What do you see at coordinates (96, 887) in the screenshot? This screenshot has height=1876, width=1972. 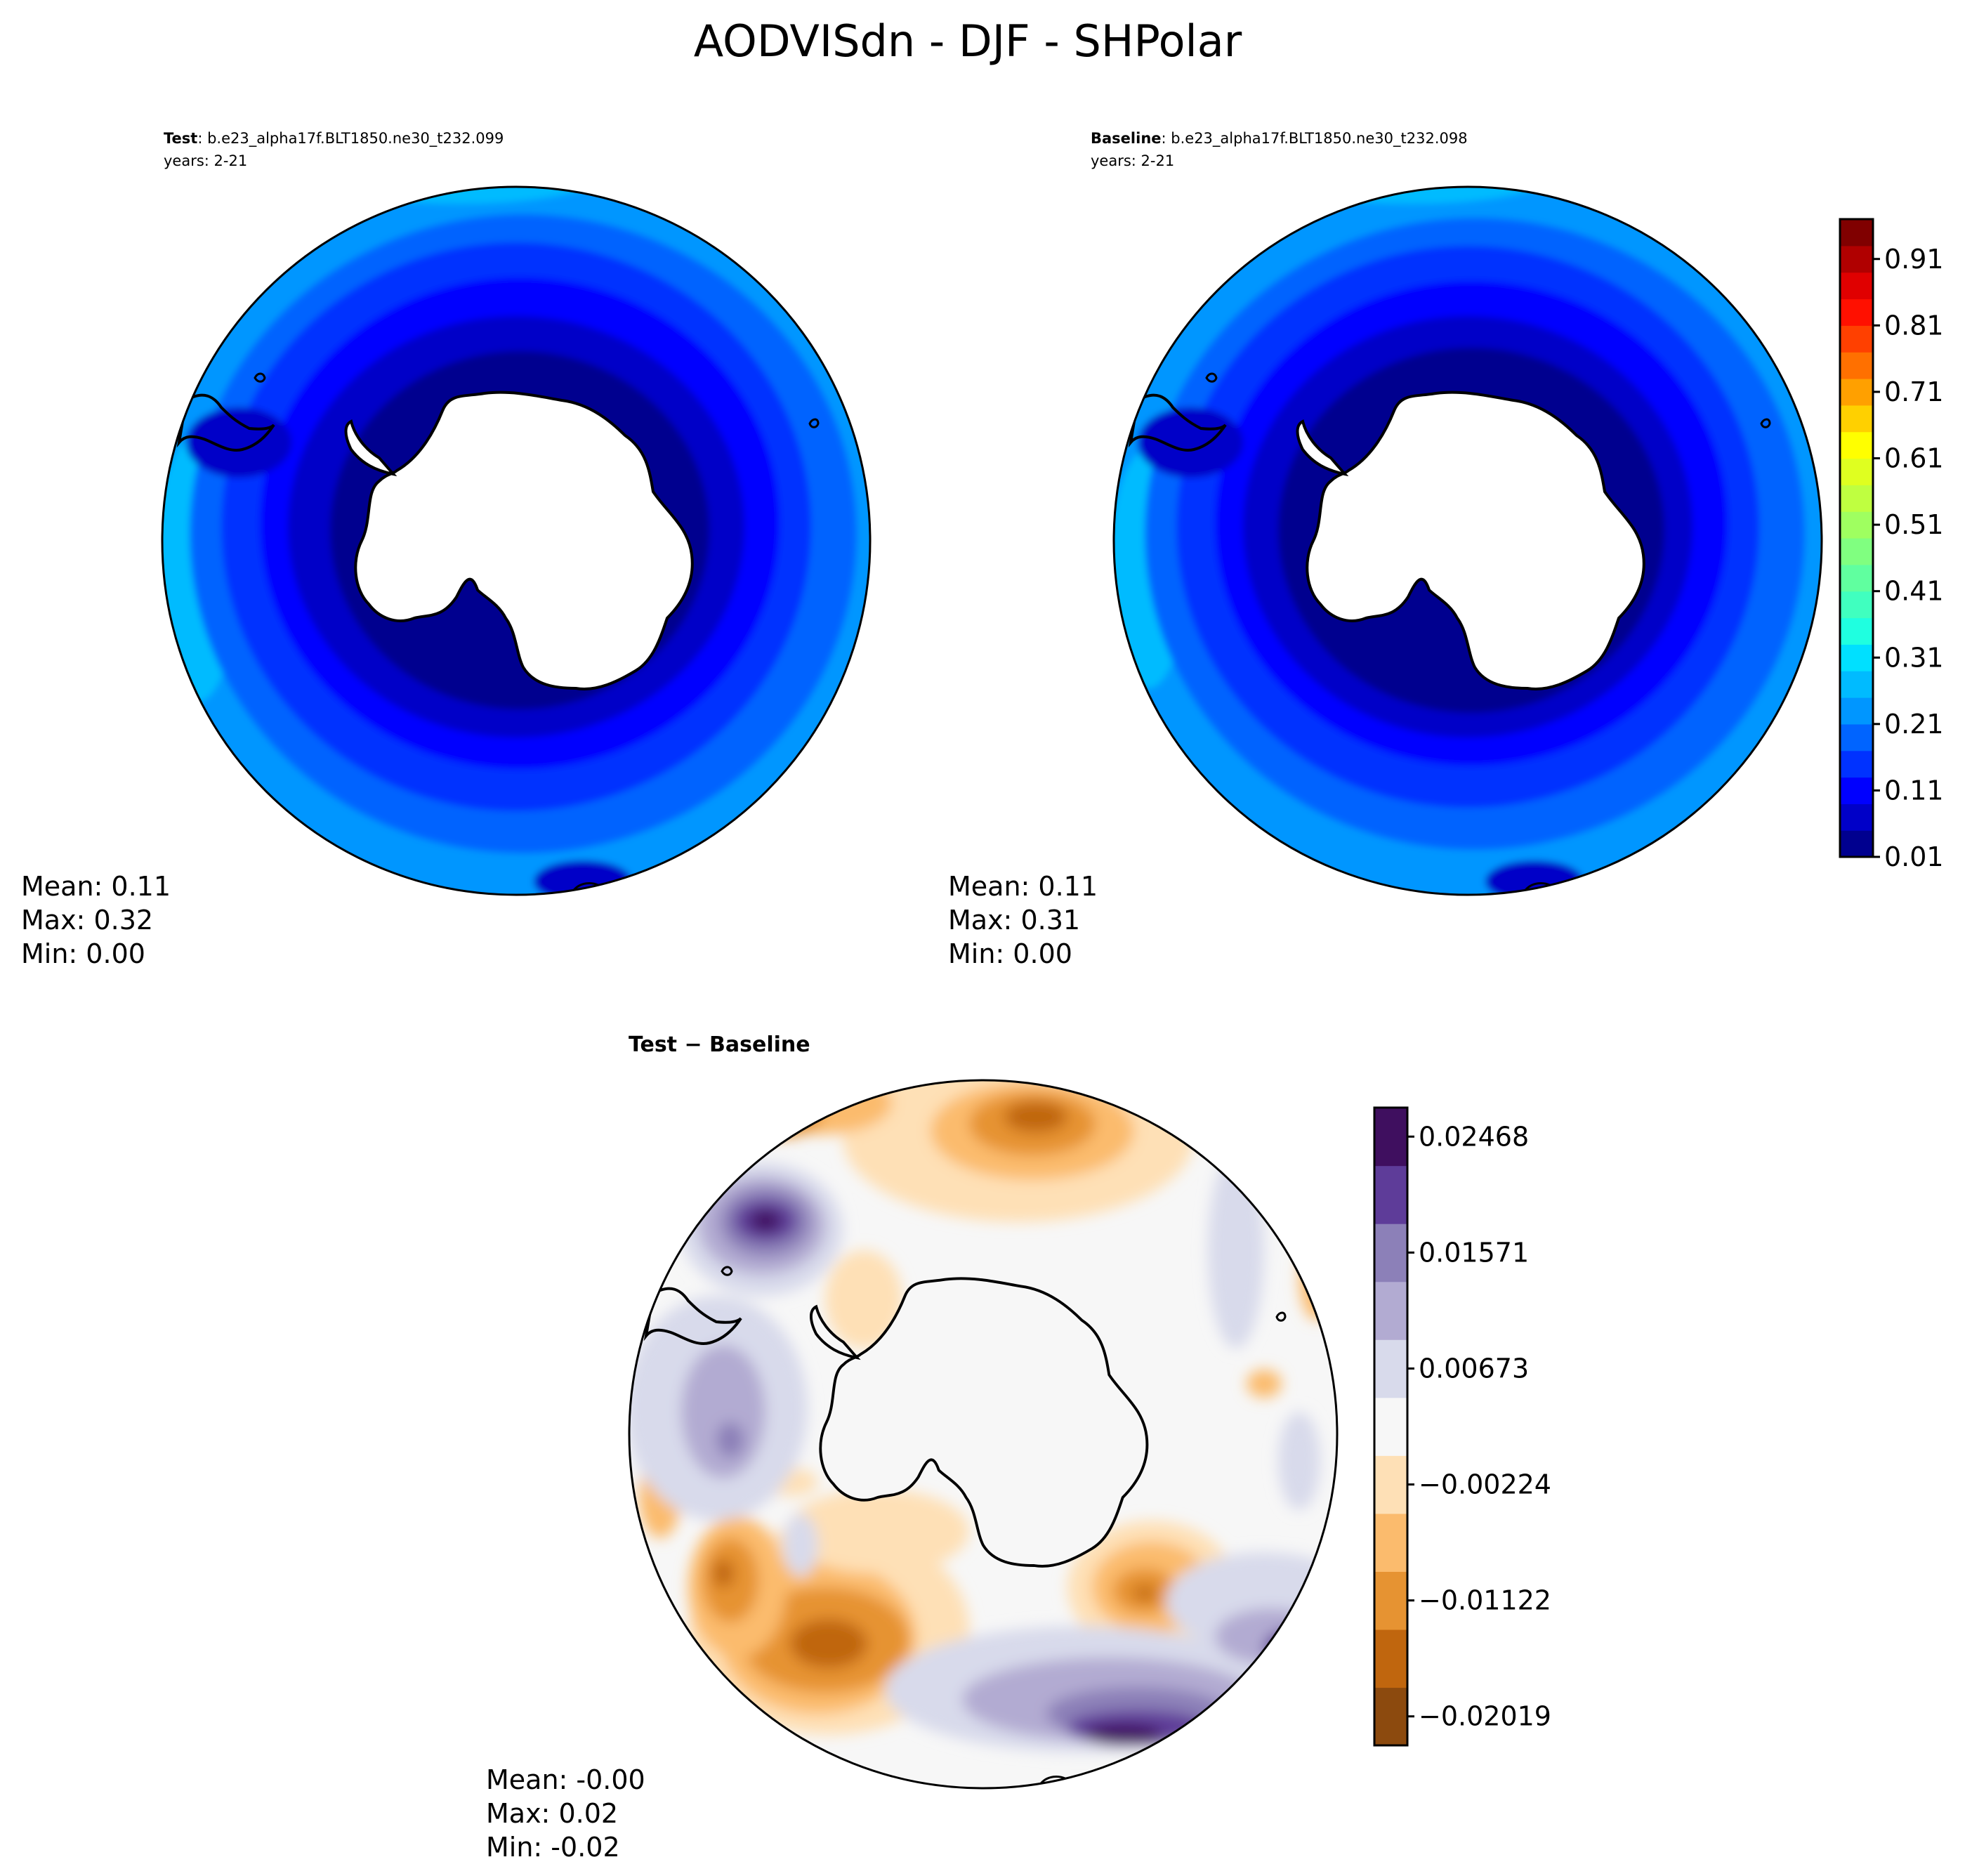 I see `test-mean: Mean: 0.11` at bounding box center [96, 887].